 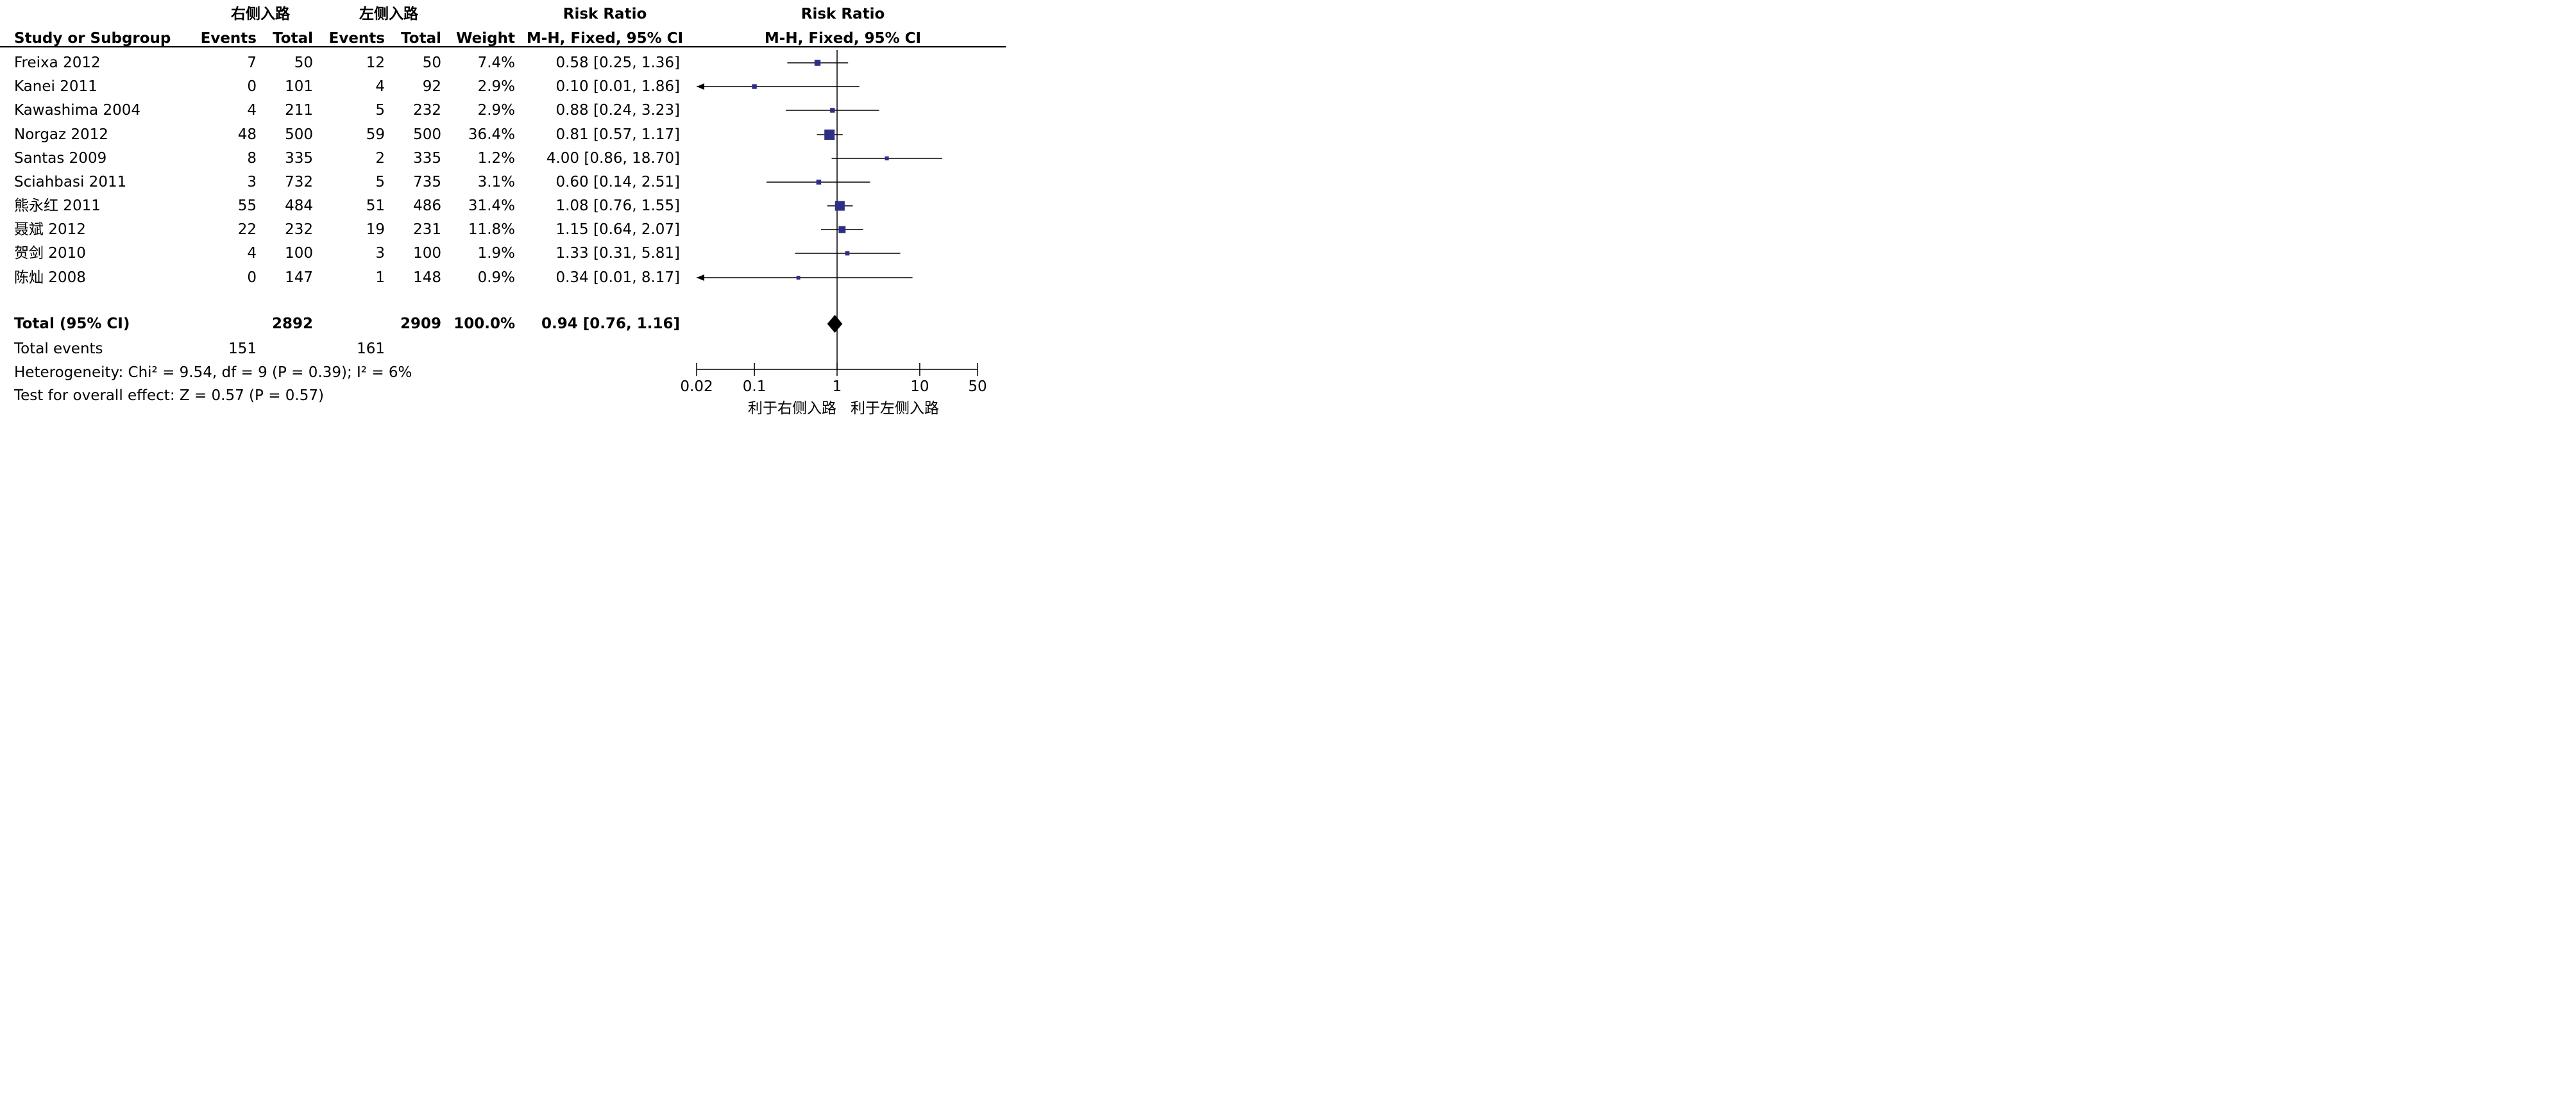 What do you see at coordinates (252, 63) in the screenshot?
I see `events-right: 7` at bounding box center [252, 63].